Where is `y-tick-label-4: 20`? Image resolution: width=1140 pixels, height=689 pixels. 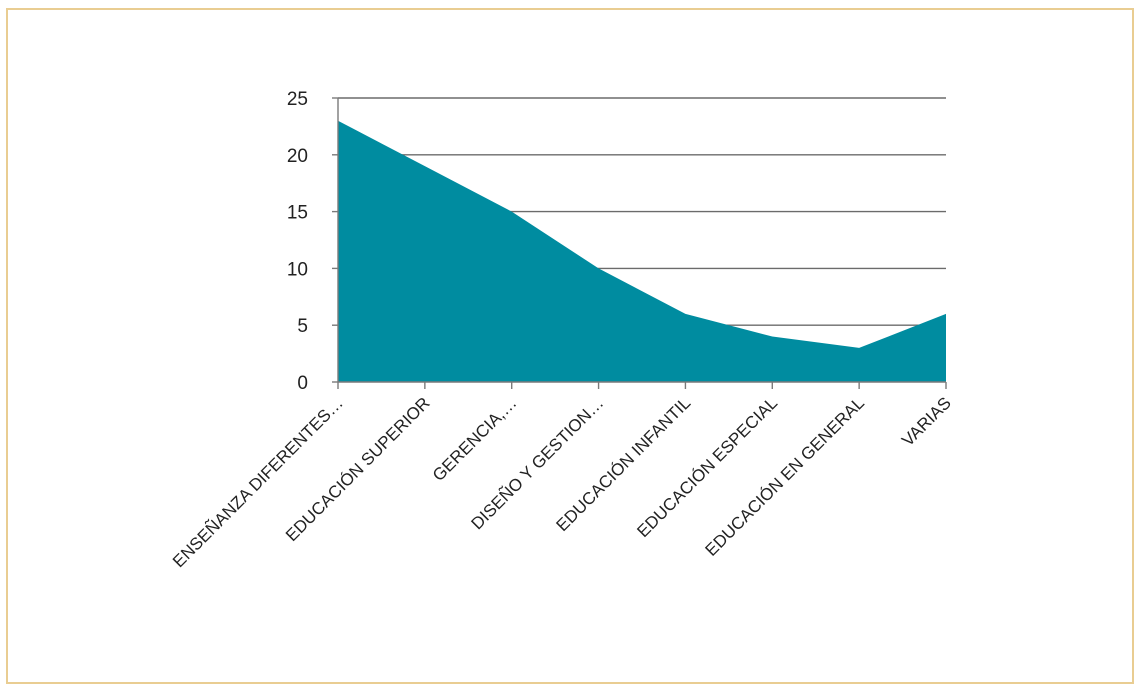
y-tick-label-4: 20 is located at coordinates (297, 156).